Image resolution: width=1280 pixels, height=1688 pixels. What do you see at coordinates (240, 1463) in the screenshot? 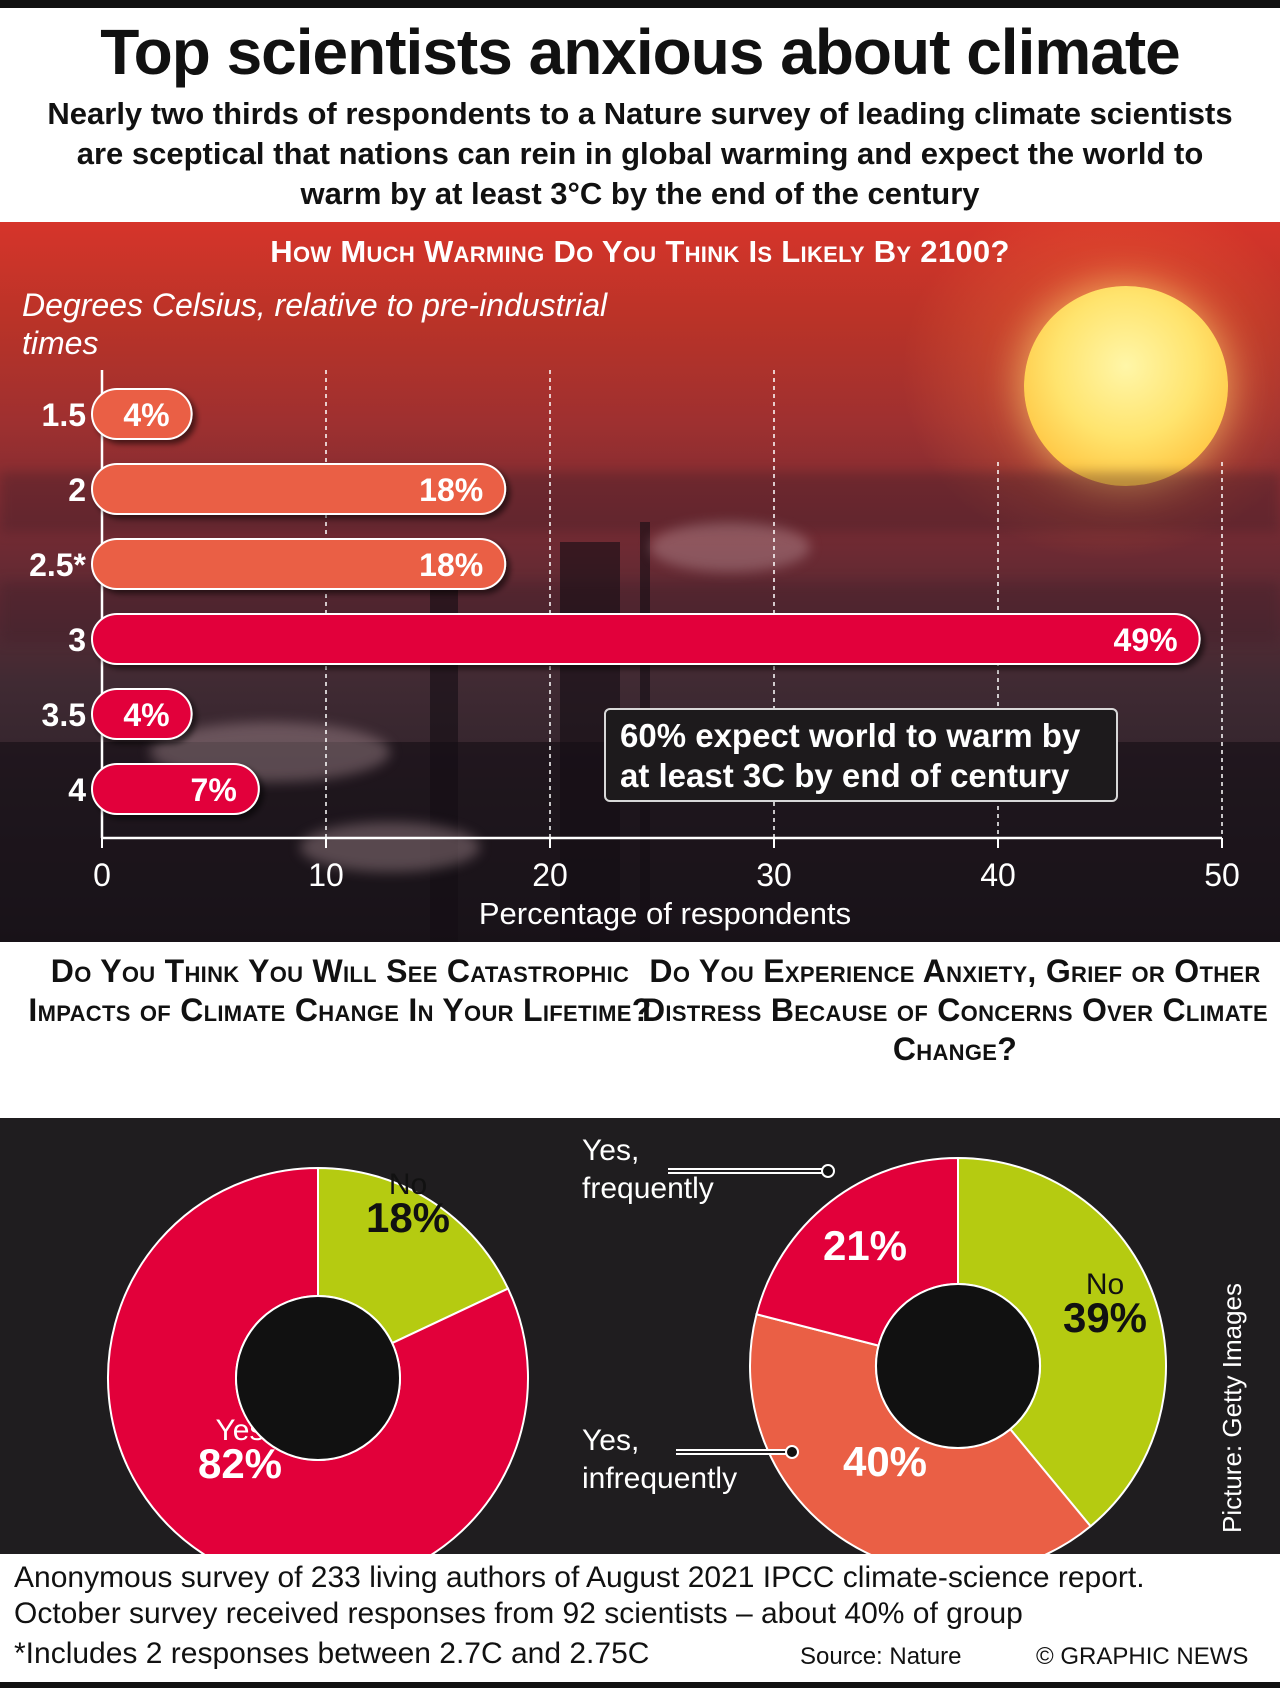
I see `slice-value-label: 82%` at bounding box center [240, 1463].